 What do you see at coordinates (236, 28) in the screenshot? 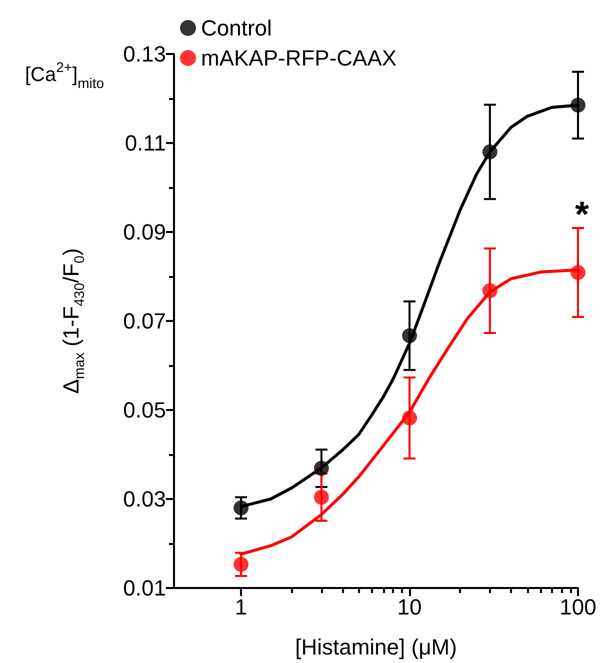
I see `legend-label: Control` at bounding box center [236, 28].